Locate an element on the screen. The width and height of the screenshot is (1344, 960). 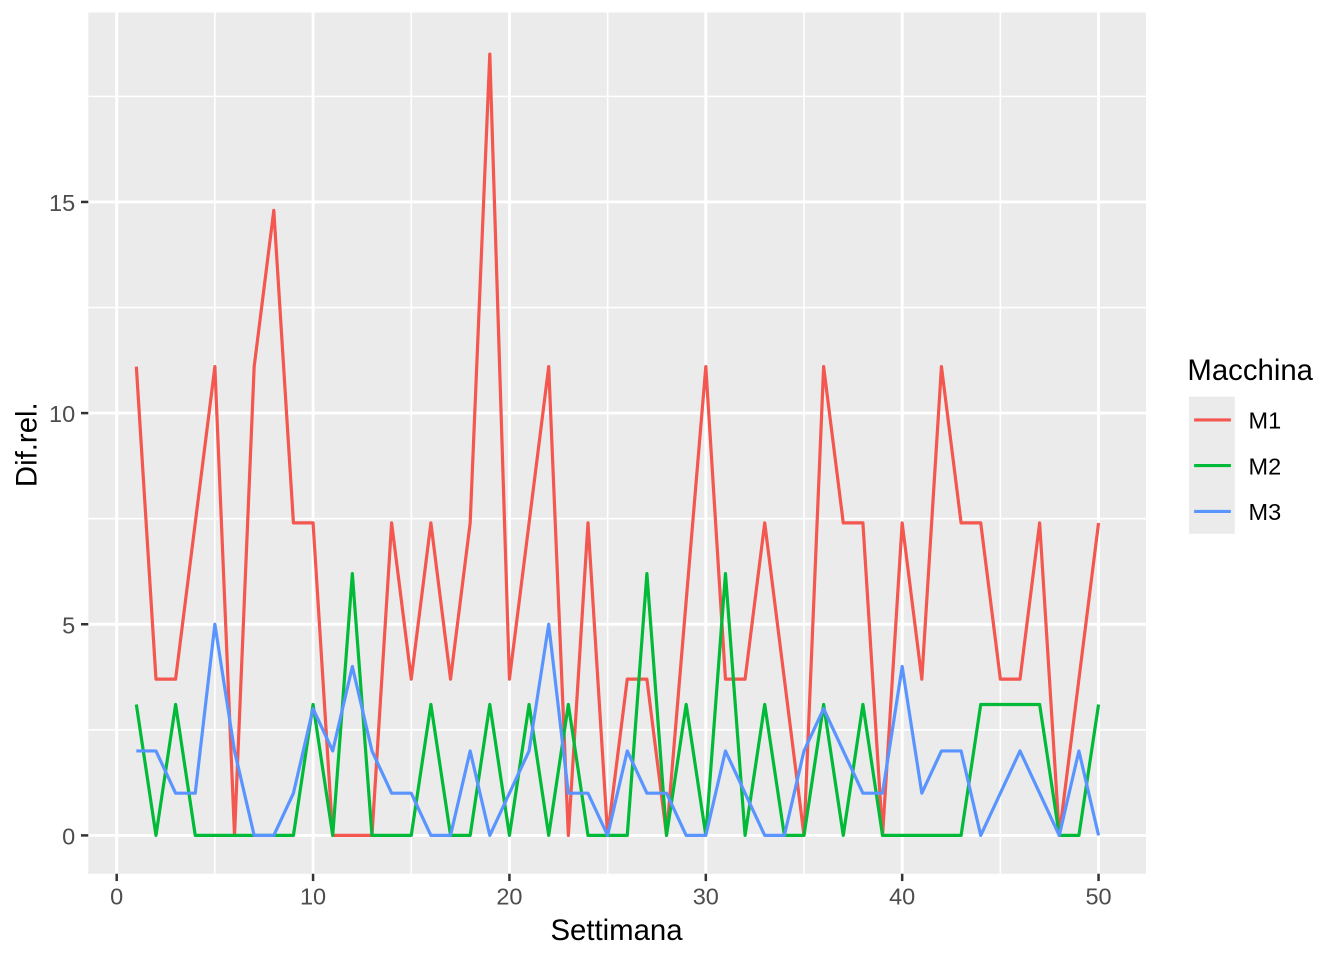
svg-text: 5 is located at coordinates (68, 625).